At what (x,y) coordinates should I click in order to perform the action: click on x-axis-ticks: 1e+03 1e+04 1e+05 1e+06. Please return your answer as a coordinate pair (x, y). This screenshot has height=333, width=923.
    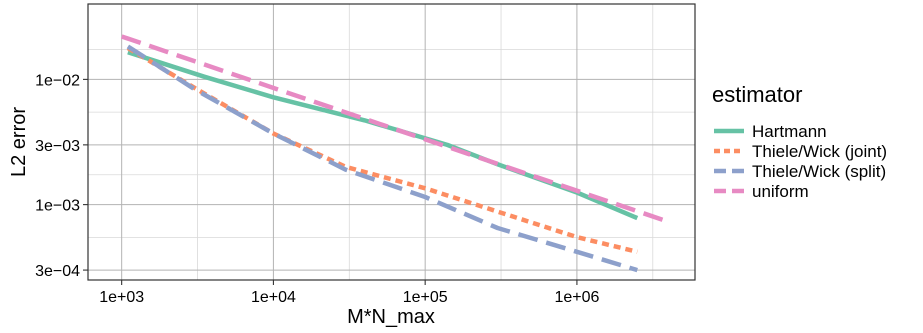
    Looking at the image, I should click on (349, 293).